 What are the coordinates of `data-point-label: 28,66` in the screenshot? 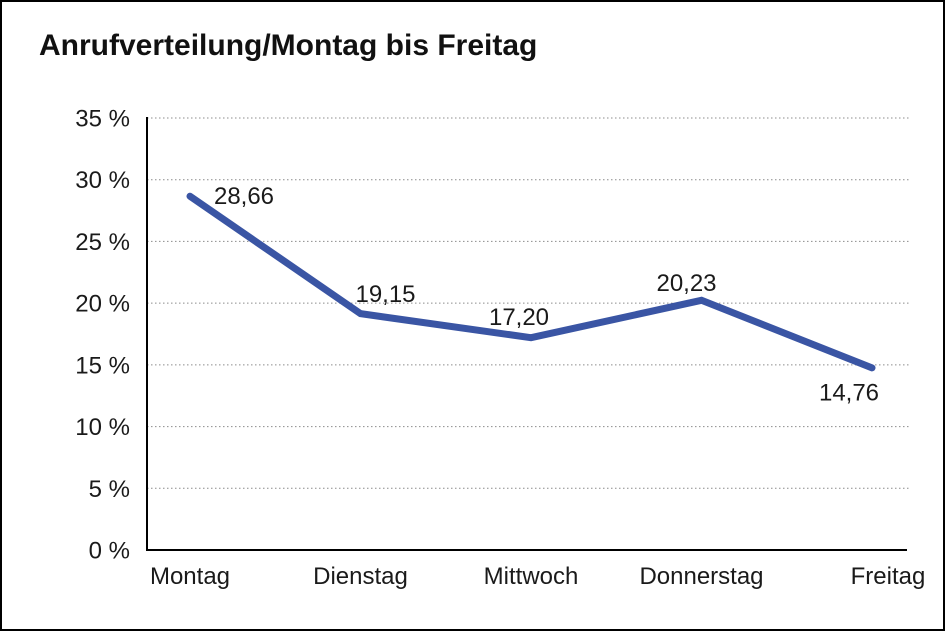 It's located at (244, 196).